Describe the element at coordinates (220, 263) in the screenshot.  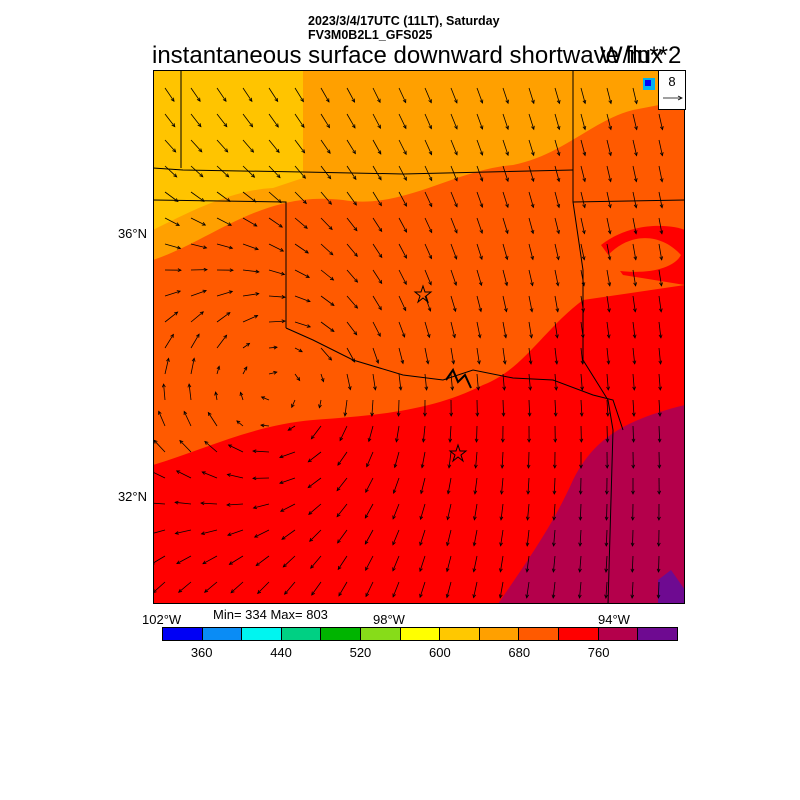
I see `border-ok-panhandle` at that location.